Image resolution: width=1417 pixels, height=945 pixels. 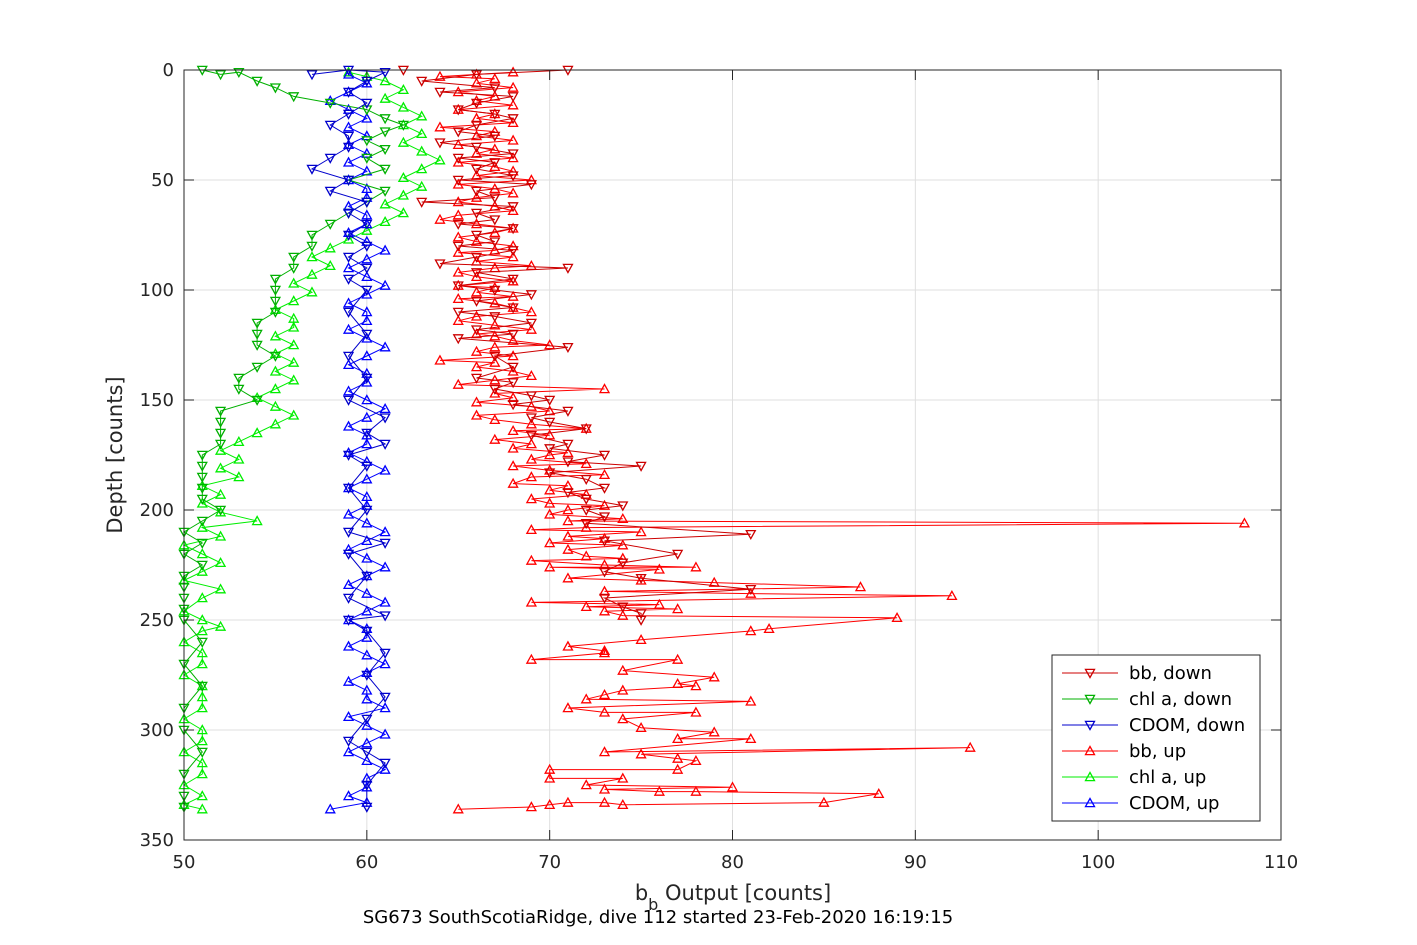 What do you see at coordinates (1174, 803) in the screenshot?
I see `legend-label: CDOM, up` at bounding box center [1174, 803].